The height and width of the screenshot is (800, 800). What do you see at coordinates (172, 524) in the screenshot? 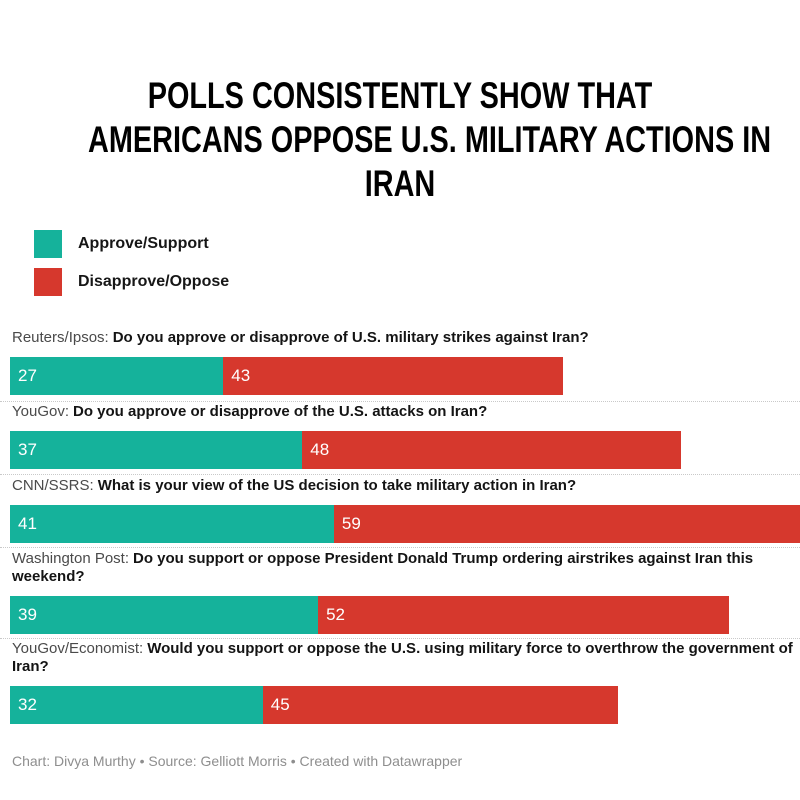
I see `approve-bar-segment: 41` at bounding box center [172, 524].